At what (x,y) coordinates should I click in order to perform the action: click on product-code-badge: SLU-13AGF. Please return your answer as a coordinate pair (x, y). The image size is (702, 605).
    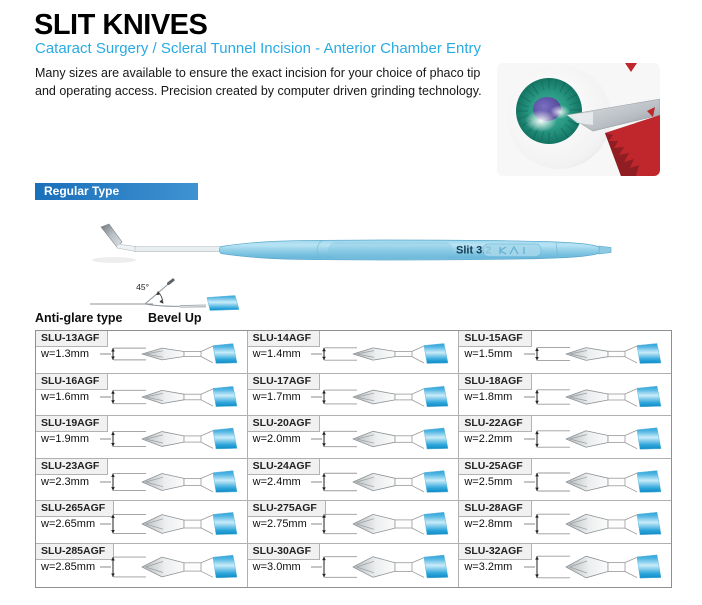
    Looking at the image, I should click on (72, 339).